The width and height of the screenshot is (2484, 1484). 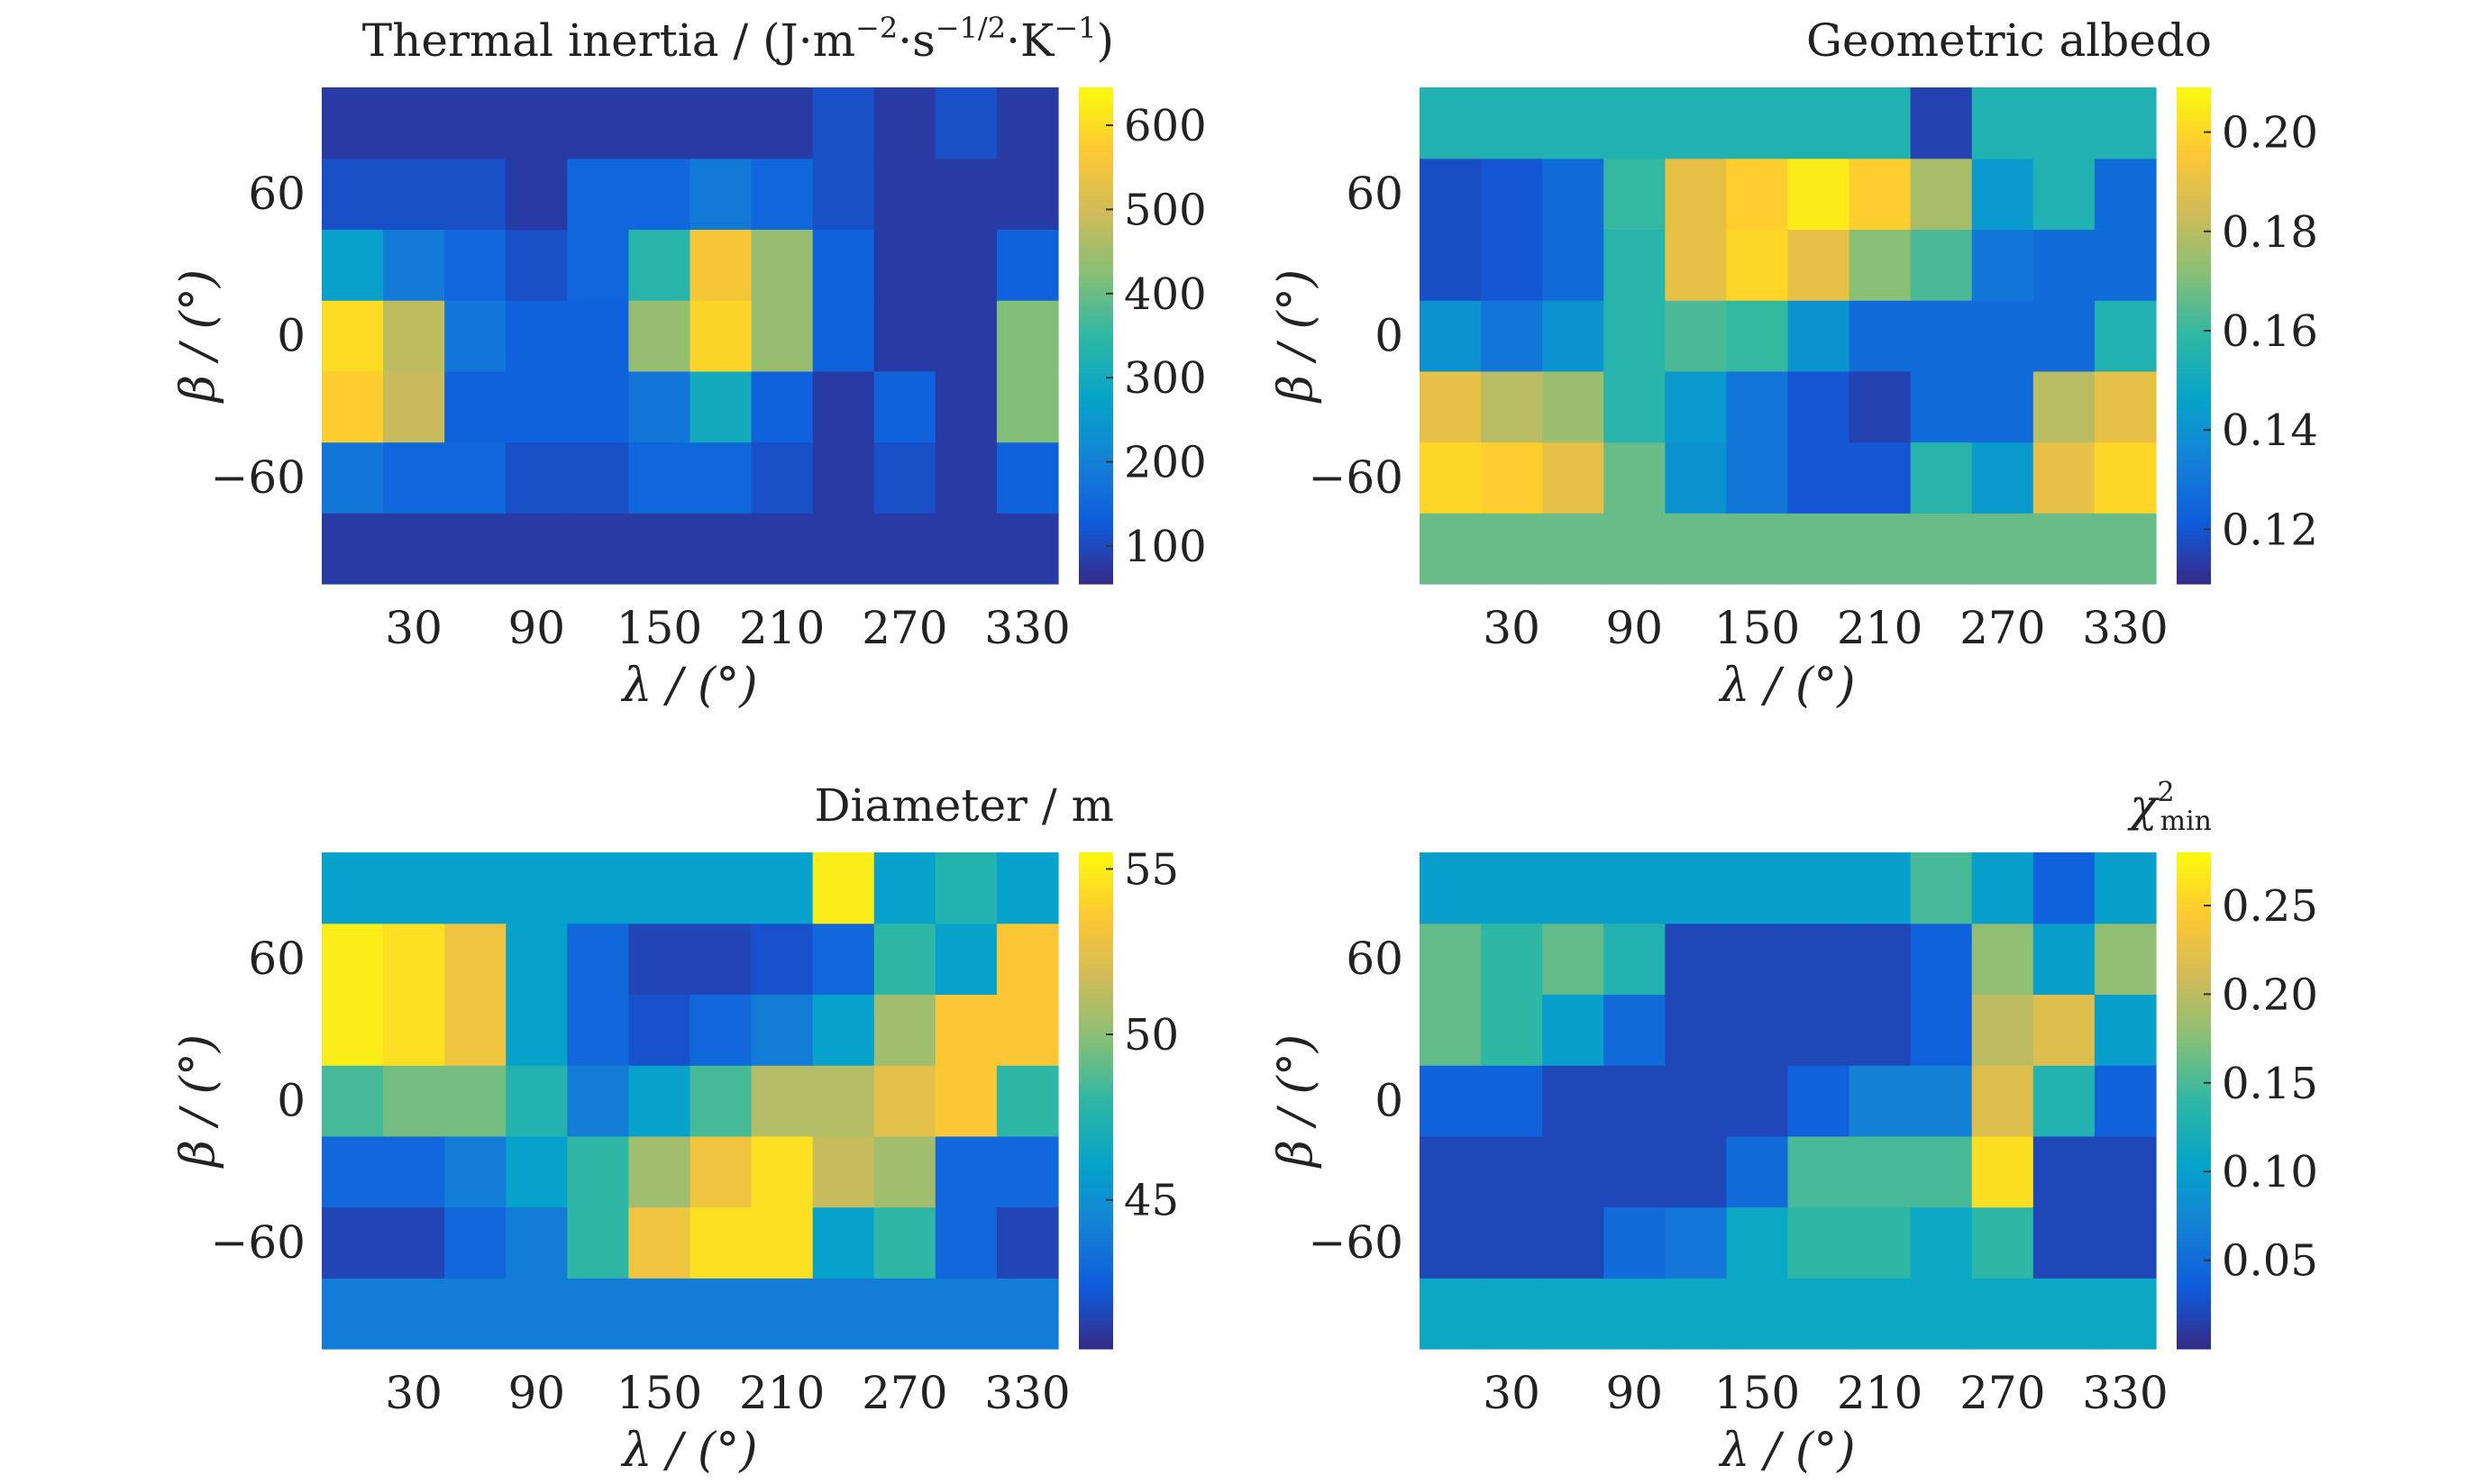 What do you see at coordinates (1787, 686) in the screenshot?
I see `x-axis-label: λ / (°)` at bounding box center [1787, 686].